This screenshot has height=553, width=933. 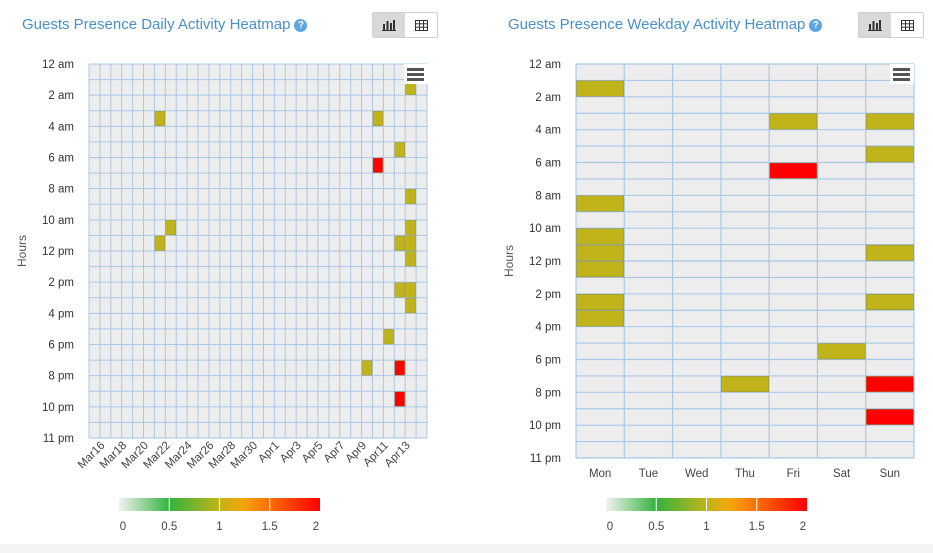 I want to click on x-tick-label: Apr13, so click(x=398, y=455).